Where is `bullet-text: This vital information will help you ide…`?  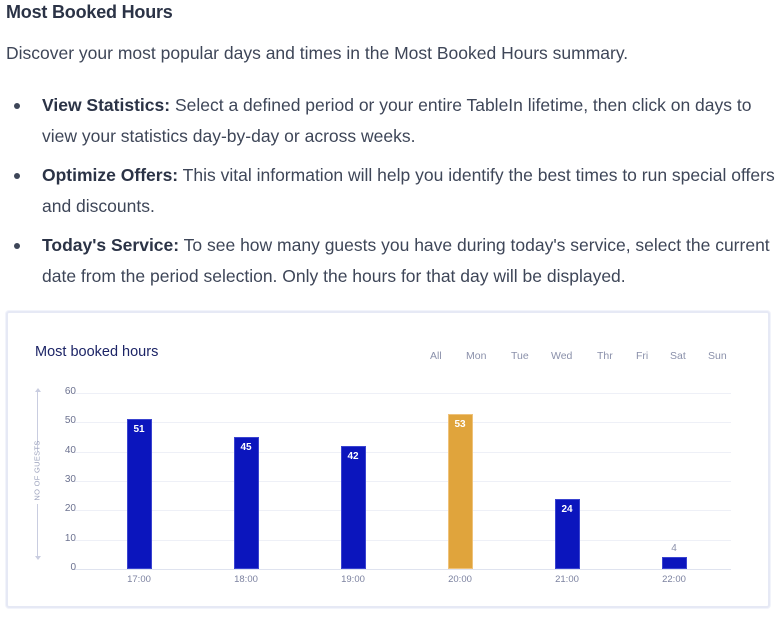
bullet-text: This vital information will help you ide… is located at coordinates (408, 190).